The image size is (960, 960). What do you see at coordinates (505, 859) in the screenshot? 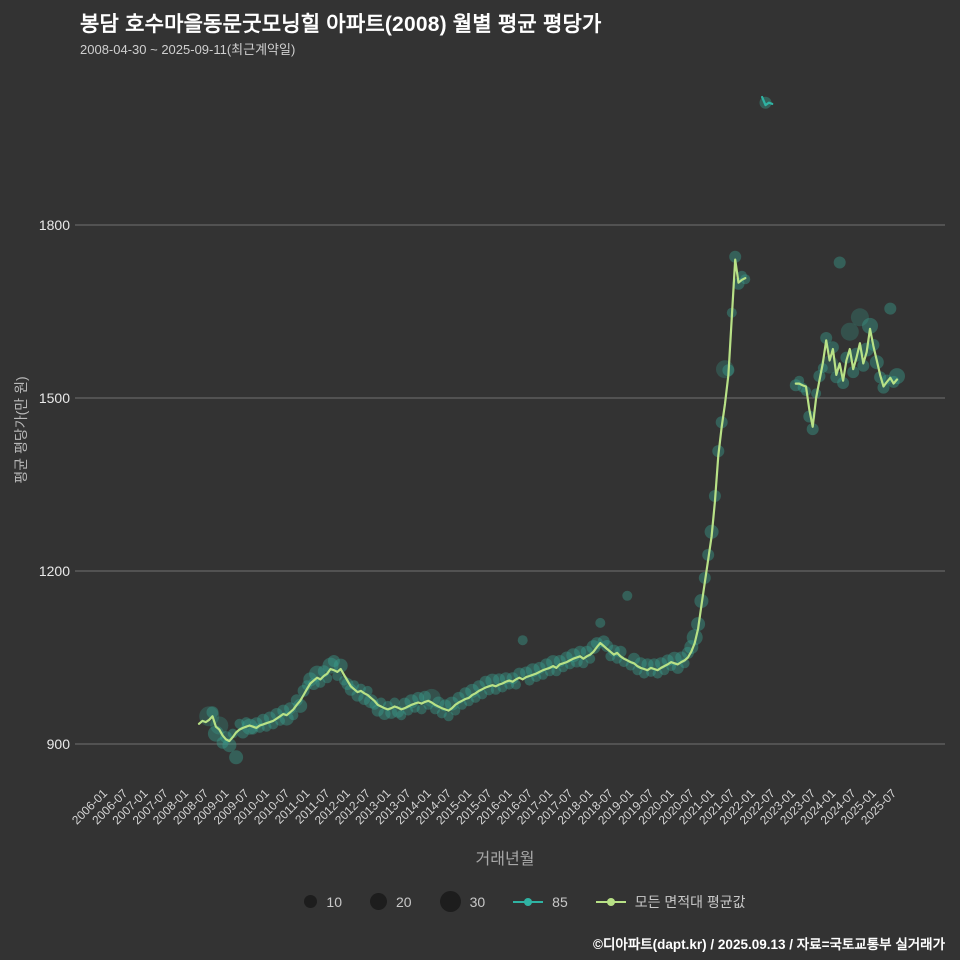
I see `x-axis-title: 거래년월` at bounding box center [505, 859].